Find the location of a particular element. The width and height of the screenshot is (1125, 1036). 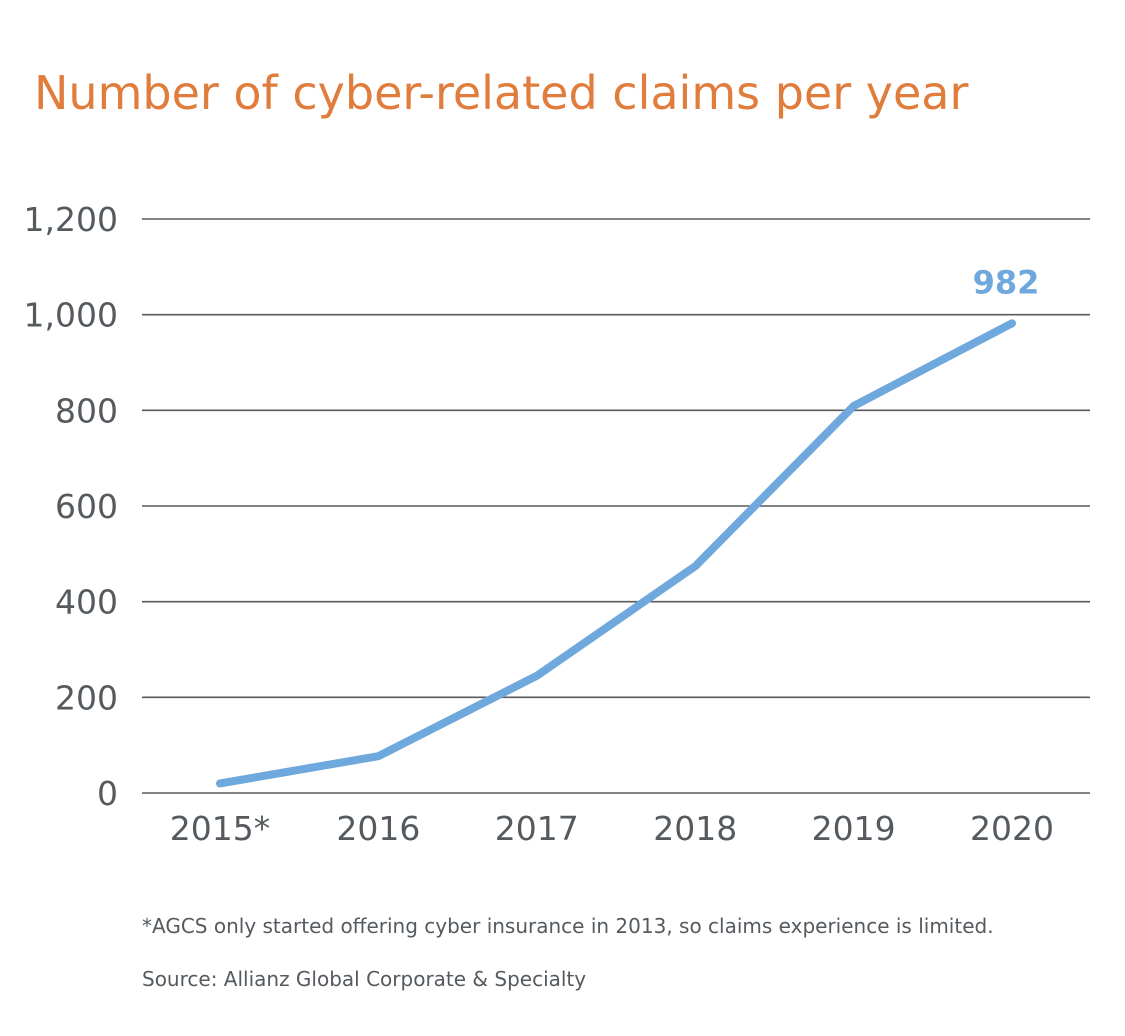

y-tick-label: 800 is located at coordinates (86, 410).